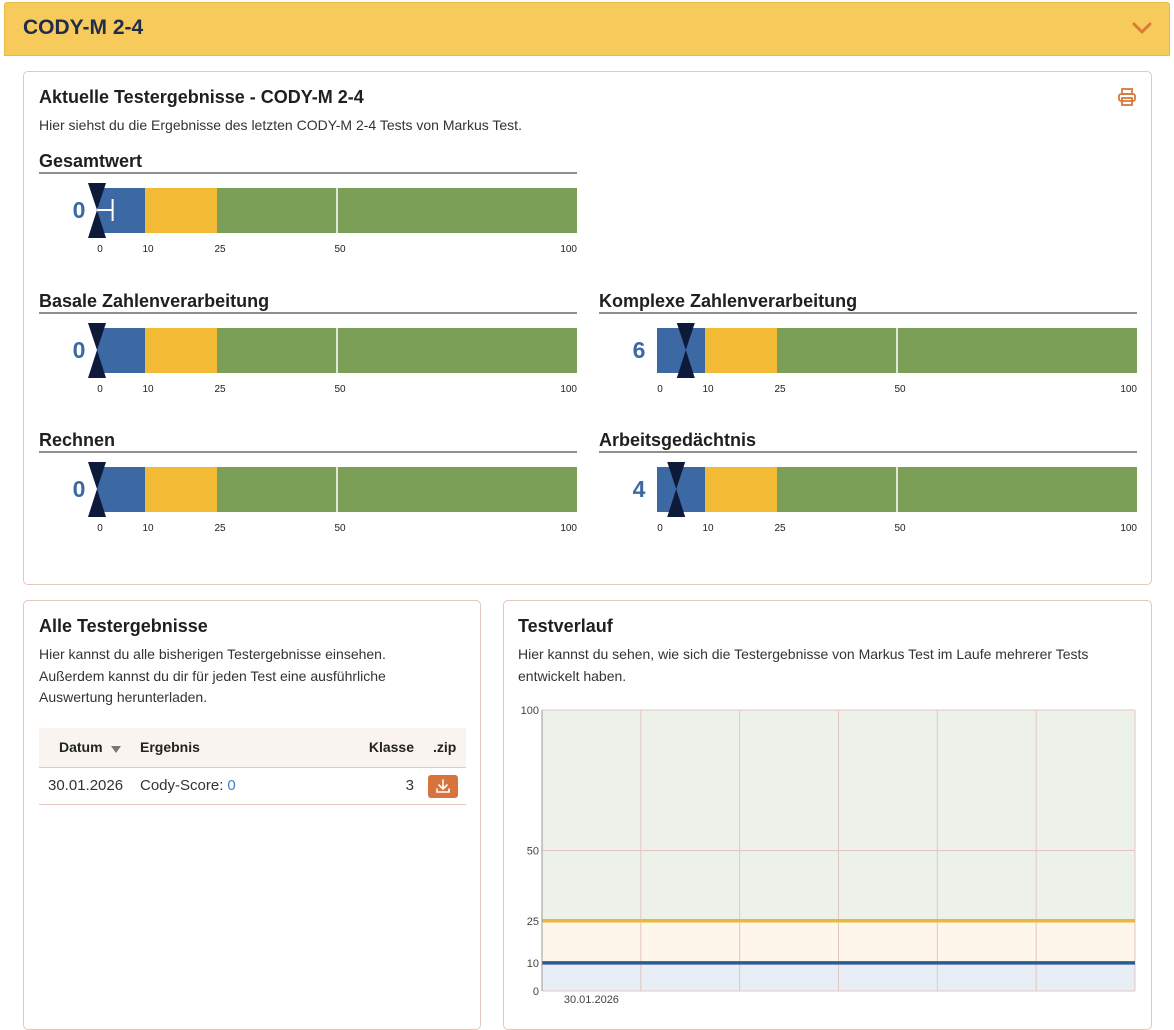 The height and width of the screenshot is (1030, 1174). Describe the element at coordinates (445, 747) in the screenshot. I see `column-header: .zip` at that location.